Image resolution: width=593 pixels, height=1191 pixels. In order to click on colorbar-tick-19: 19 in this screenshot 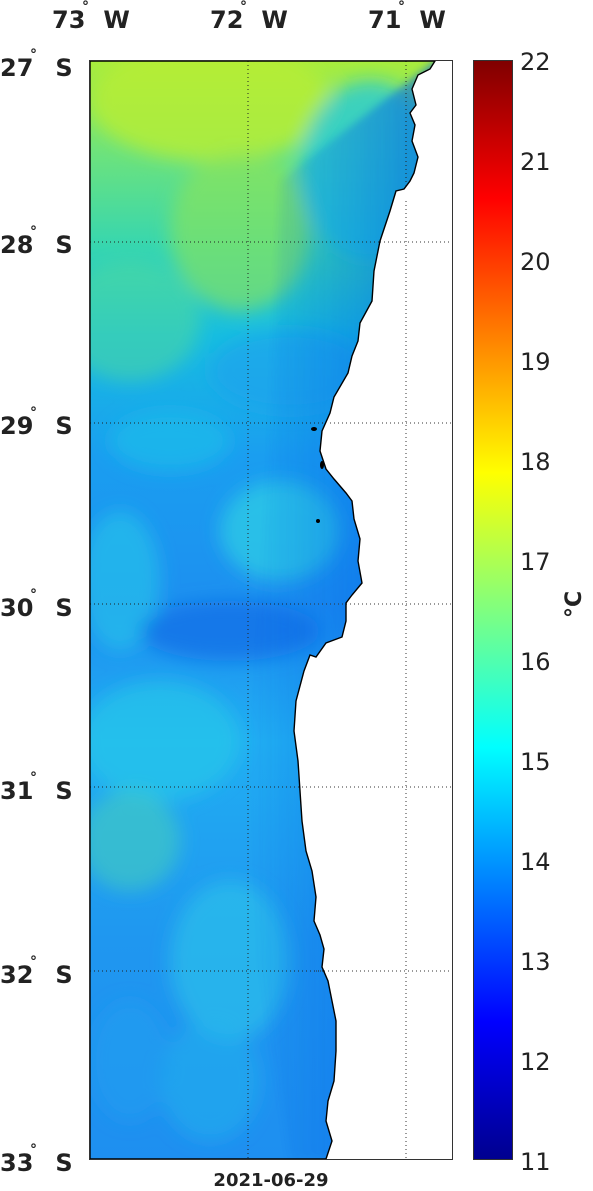, I will do `click(535, 362)`.